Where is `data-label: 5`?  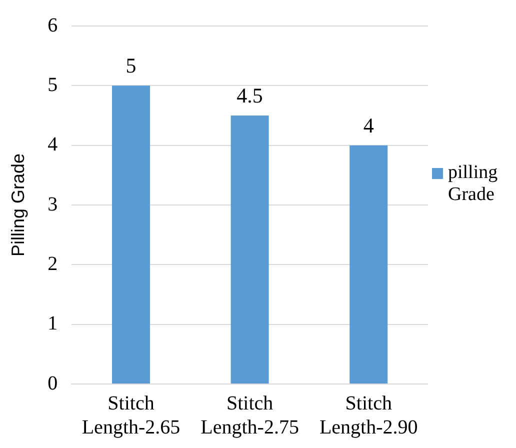 data-label: 5 is located at coordinates (131, 66).